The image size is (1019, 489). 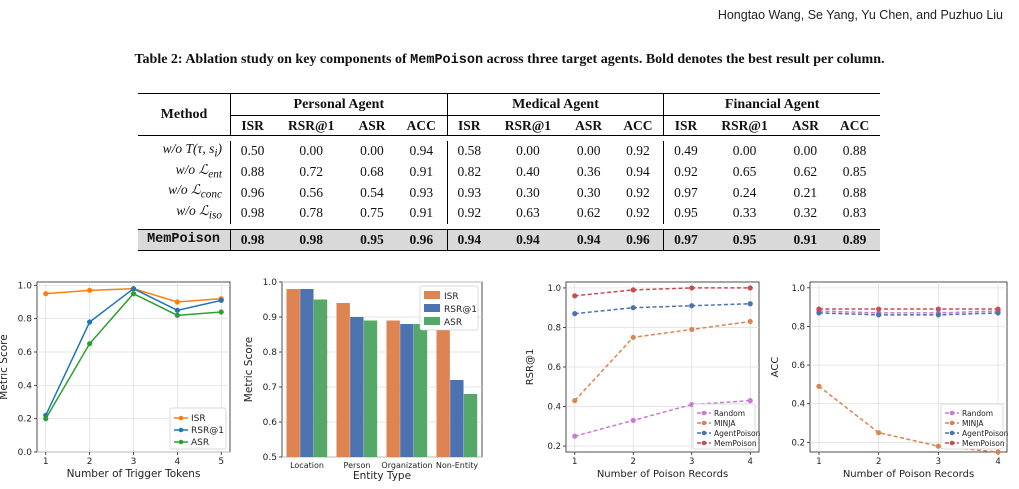 I want to click on table-cell-best: 0.97, so click(x=685, y=240).